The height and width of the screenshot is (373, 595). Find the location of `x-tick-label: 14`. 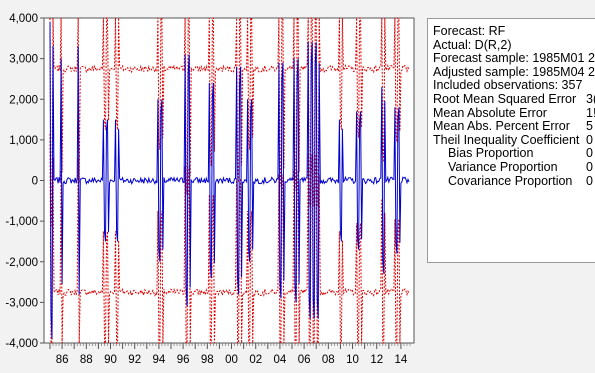

x-tick-label: 14 is located at coordinates (401, 360).